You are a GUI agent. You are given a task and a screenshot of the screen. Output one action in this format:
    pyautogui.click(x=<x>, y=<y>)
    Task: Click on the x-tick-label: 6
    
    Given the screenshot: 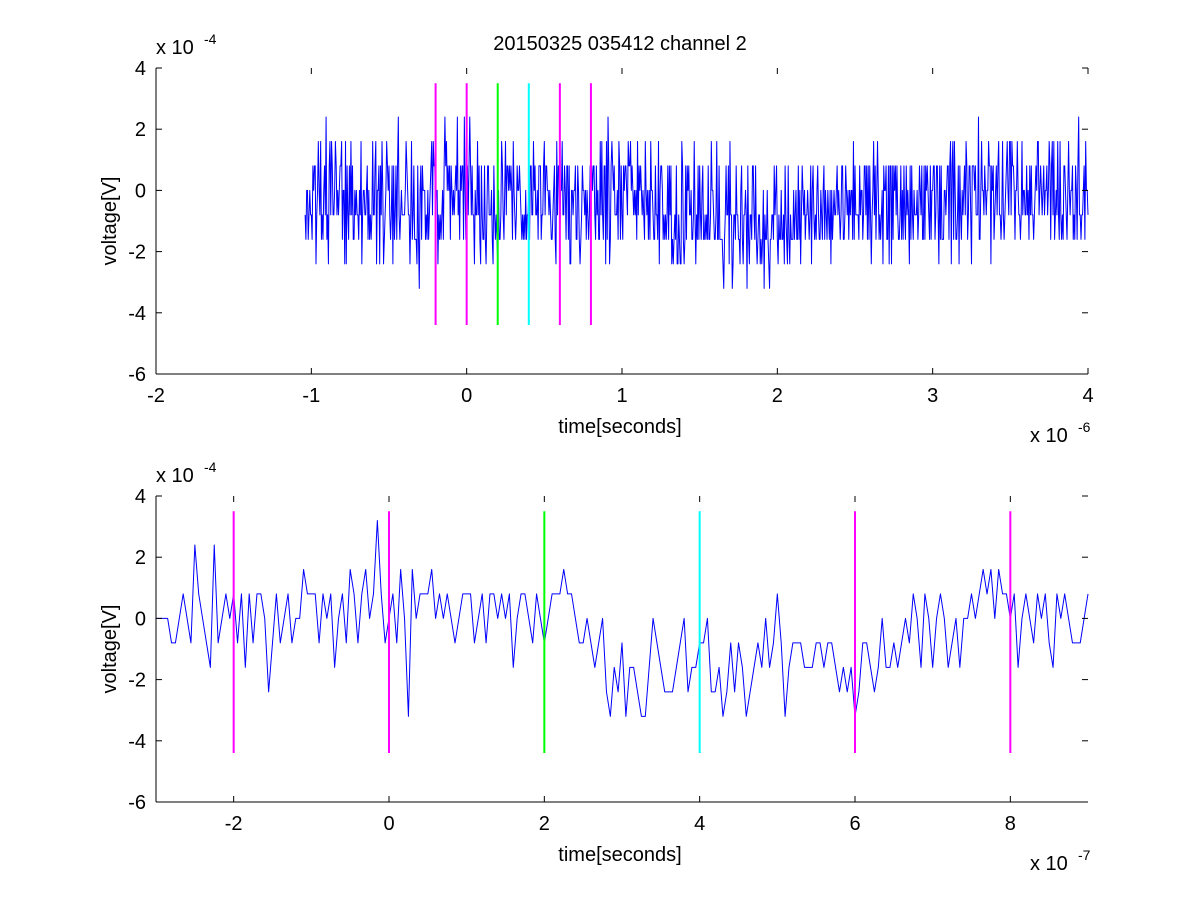 What is the action you would take?
    pyautogui.click(x=854, y=824)
    